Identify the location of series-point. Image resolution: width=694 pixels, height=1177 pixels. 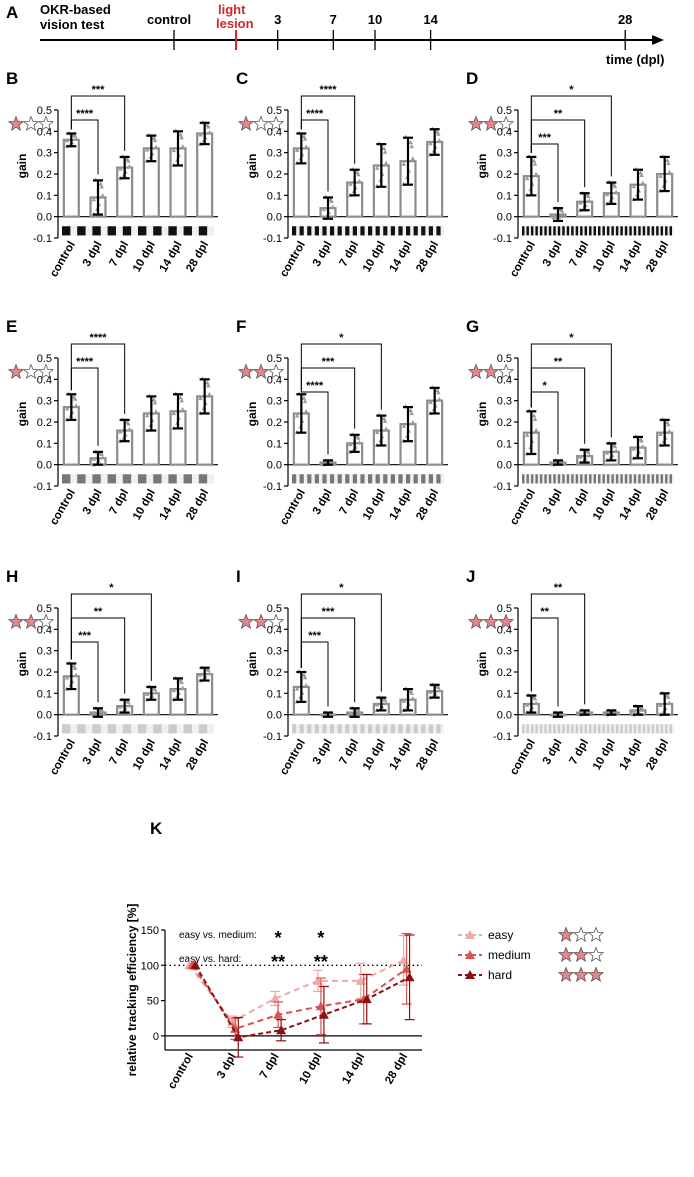
(278, 1014).